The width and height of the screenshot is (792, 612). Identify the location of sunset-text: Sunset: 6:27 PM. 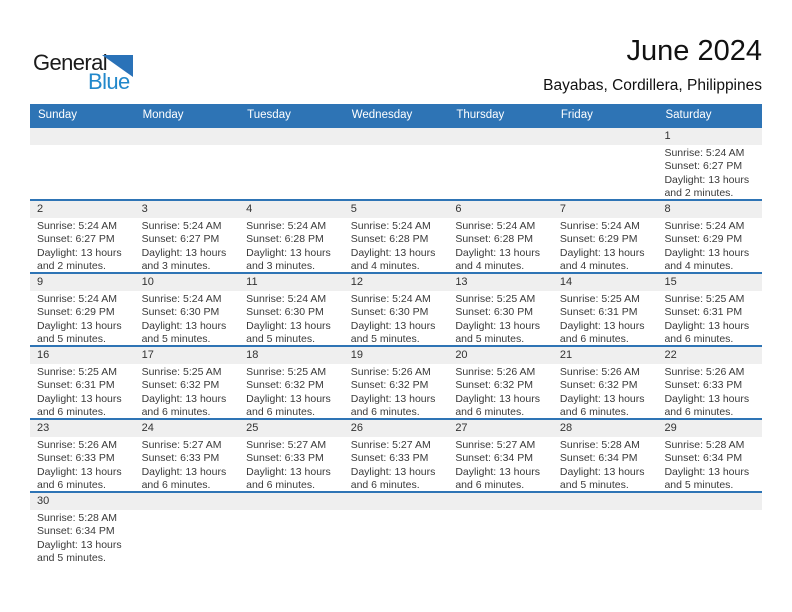
(76, 239).